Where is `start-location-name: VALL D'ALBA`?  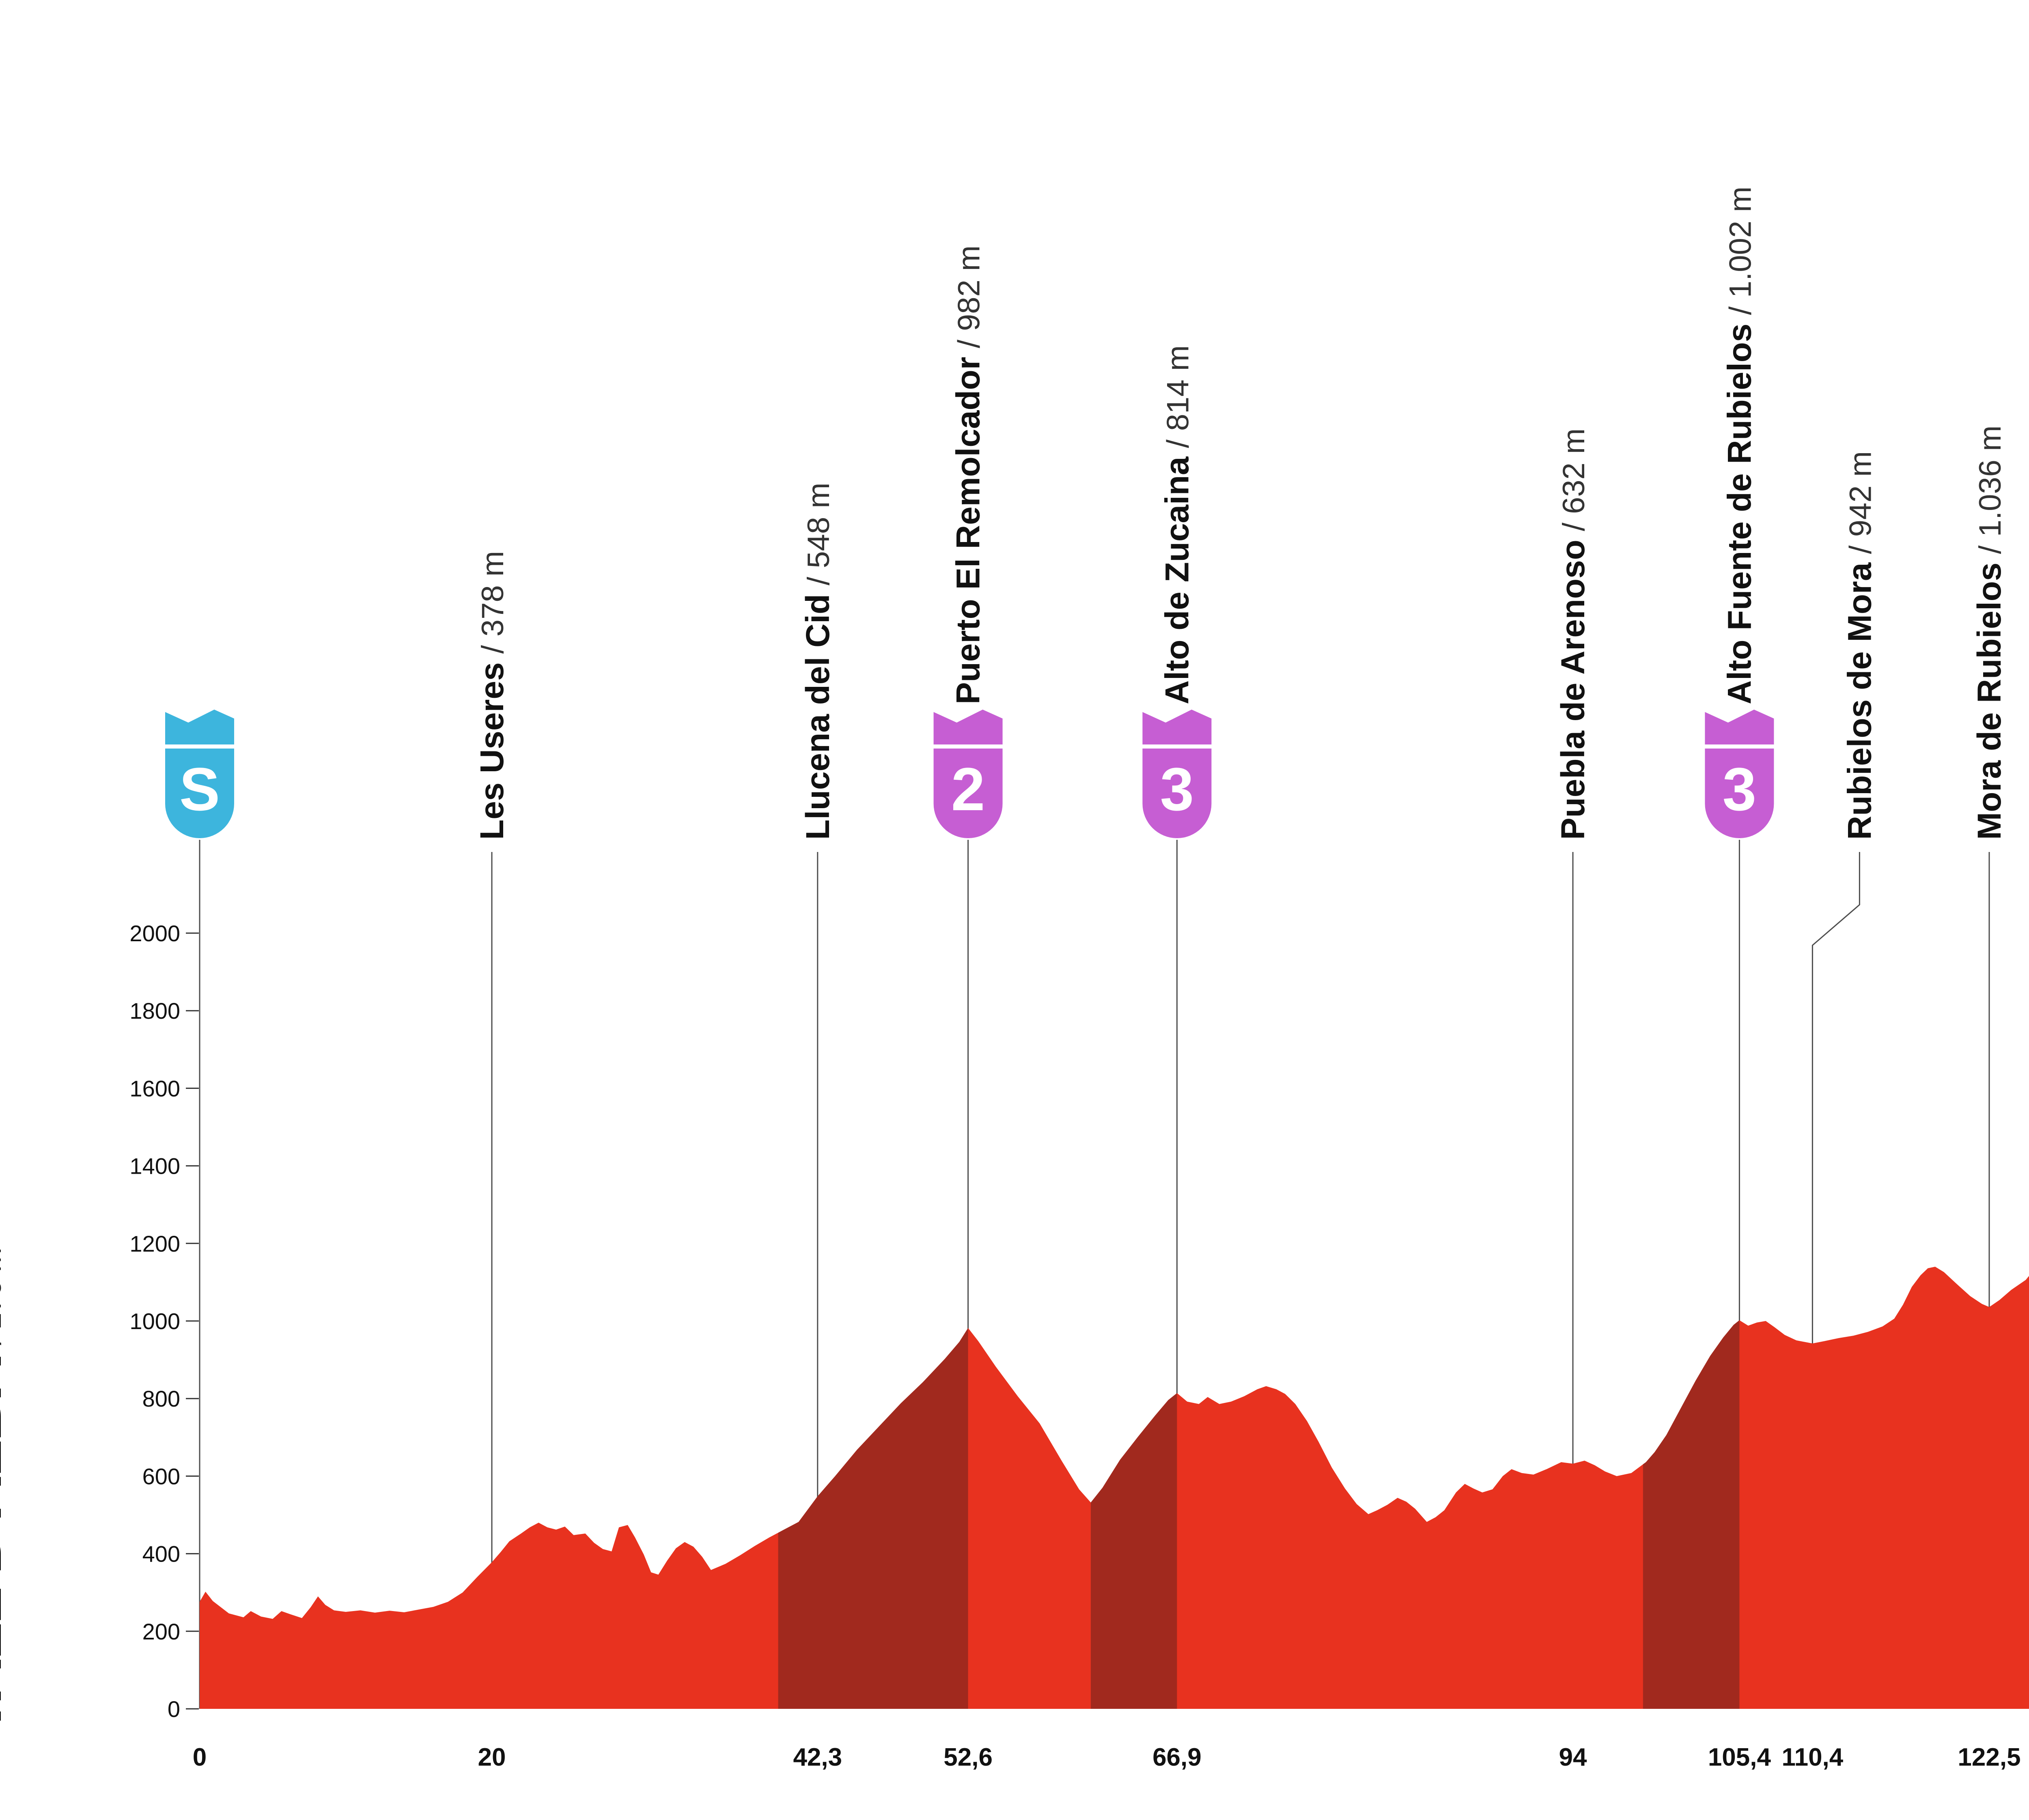
start-location-name: VALL D'ALBA is located at coordinates (7, 1546).